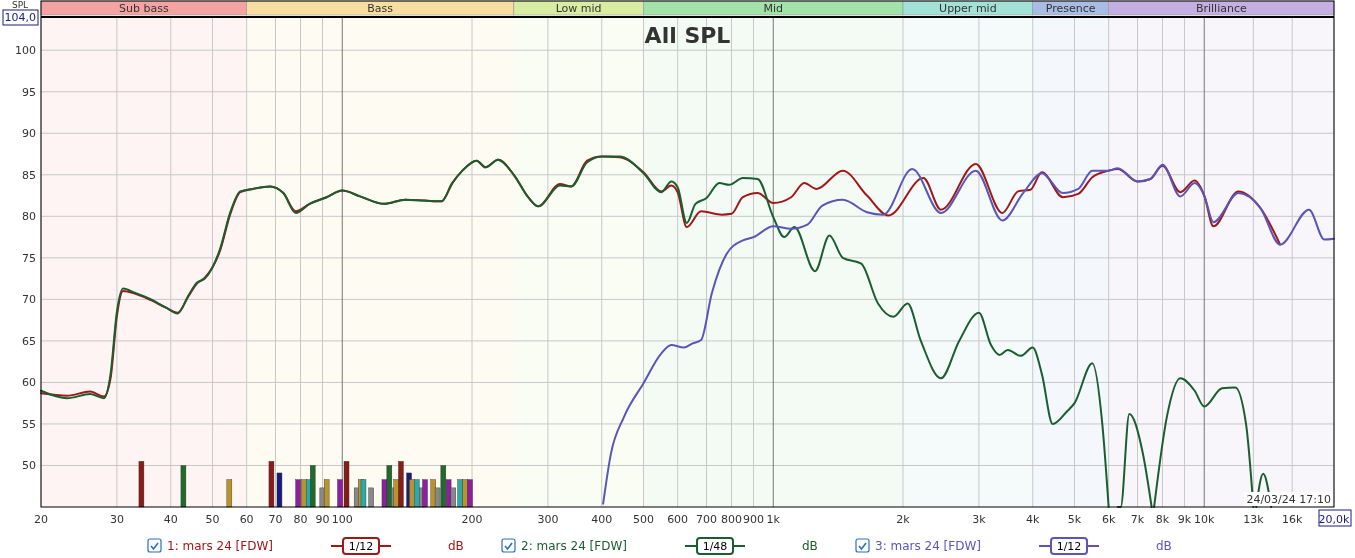 The height and width of the screenshot is (558, 1355). I want to click on x-tick-label: 500, so click(644, 519).